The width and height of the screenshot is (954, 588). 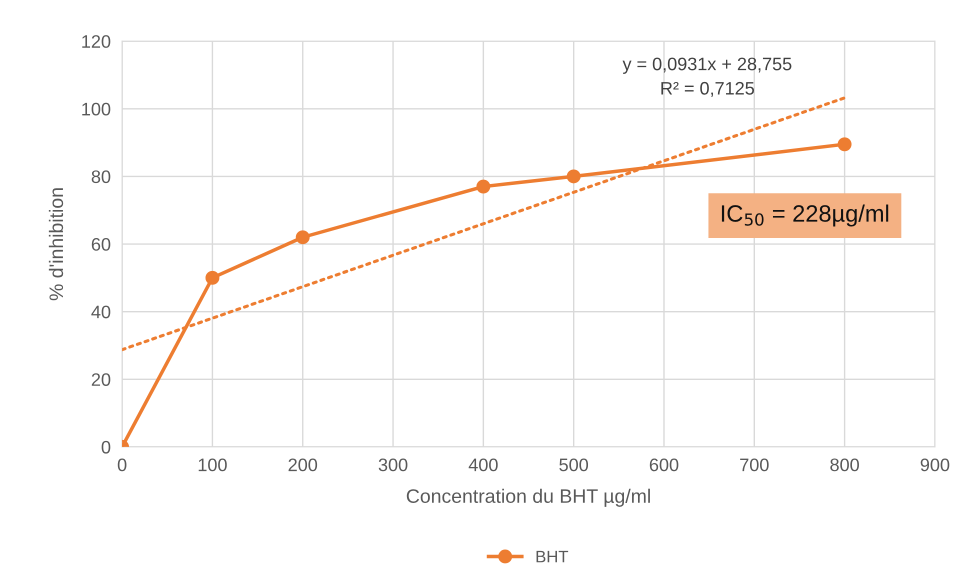 What do you see at coordinates (805, 215) in the screenshot?
I see `annotation: IC$_{50}$ = 228µg/ml` at bounding box center [805, 215].